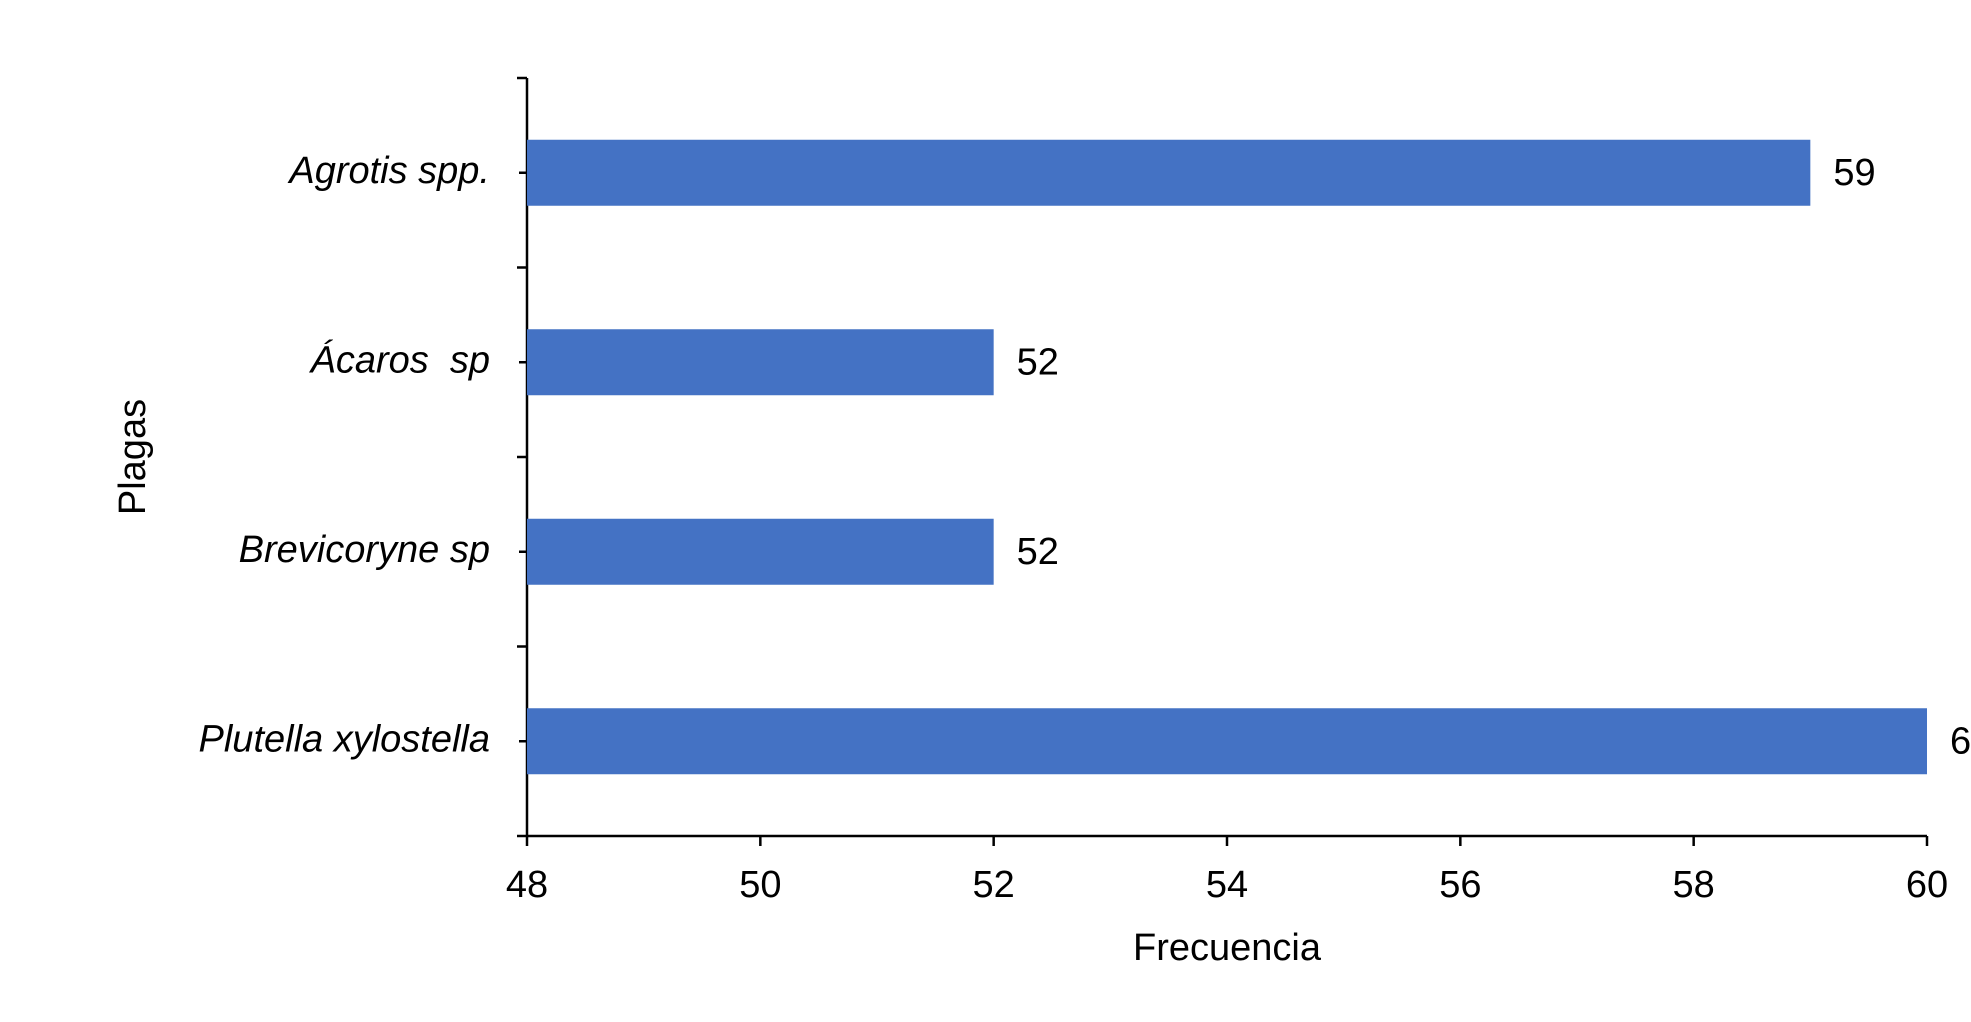  Describe the element at coordinates (760, 885) in the screenshot. I see `x-tick-label: 50` at that location.